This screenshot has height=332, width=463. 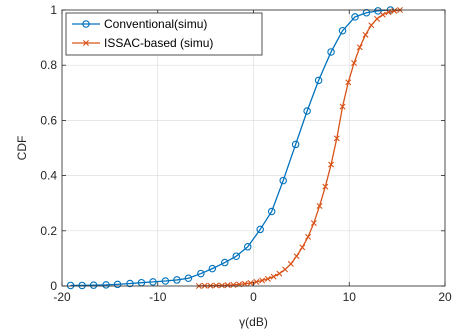 I want to click on legend: Conventional(simu) ISSAC-based (simu), so click(x=164, y=34).